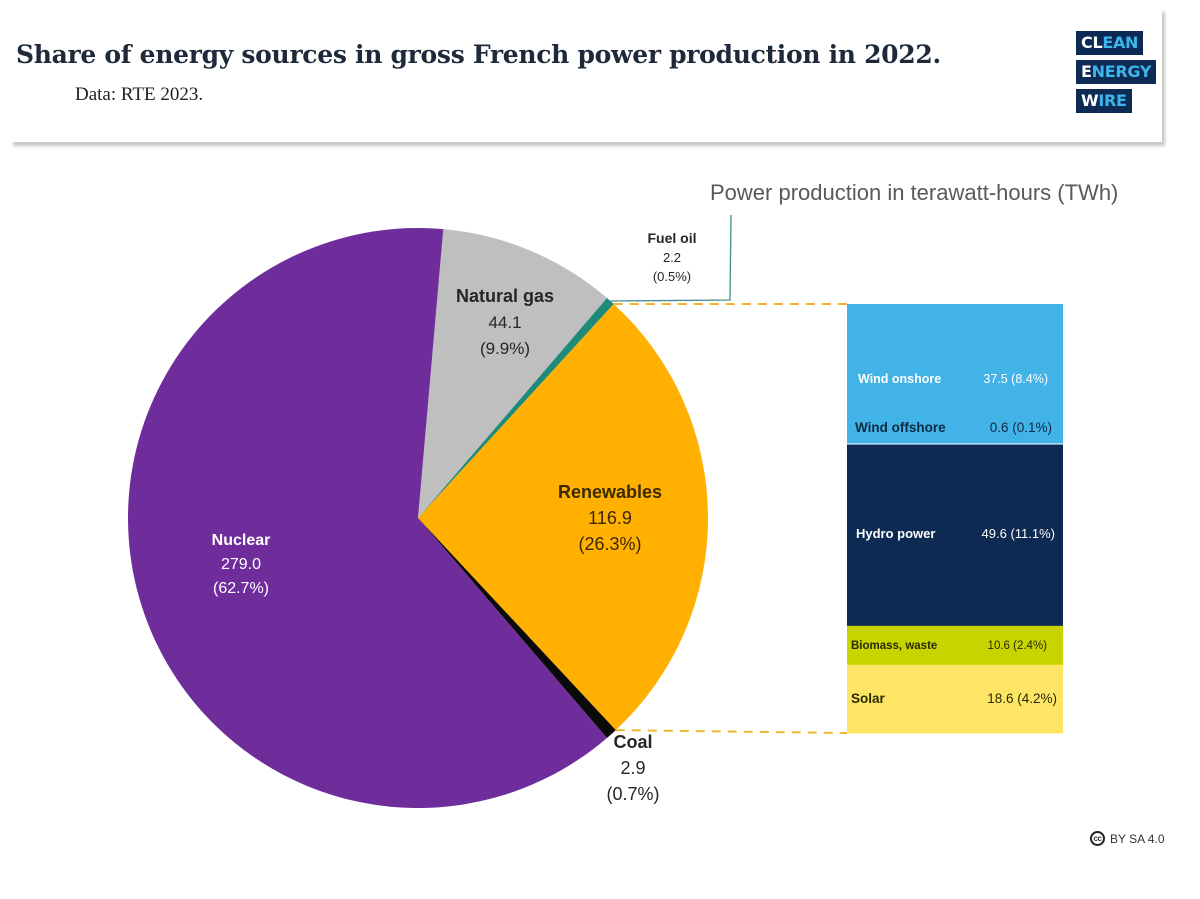 Image resolution: width=1200 pixels, height=899 pixels. I want to click on pie-slice-renewables, so click(563, 517).